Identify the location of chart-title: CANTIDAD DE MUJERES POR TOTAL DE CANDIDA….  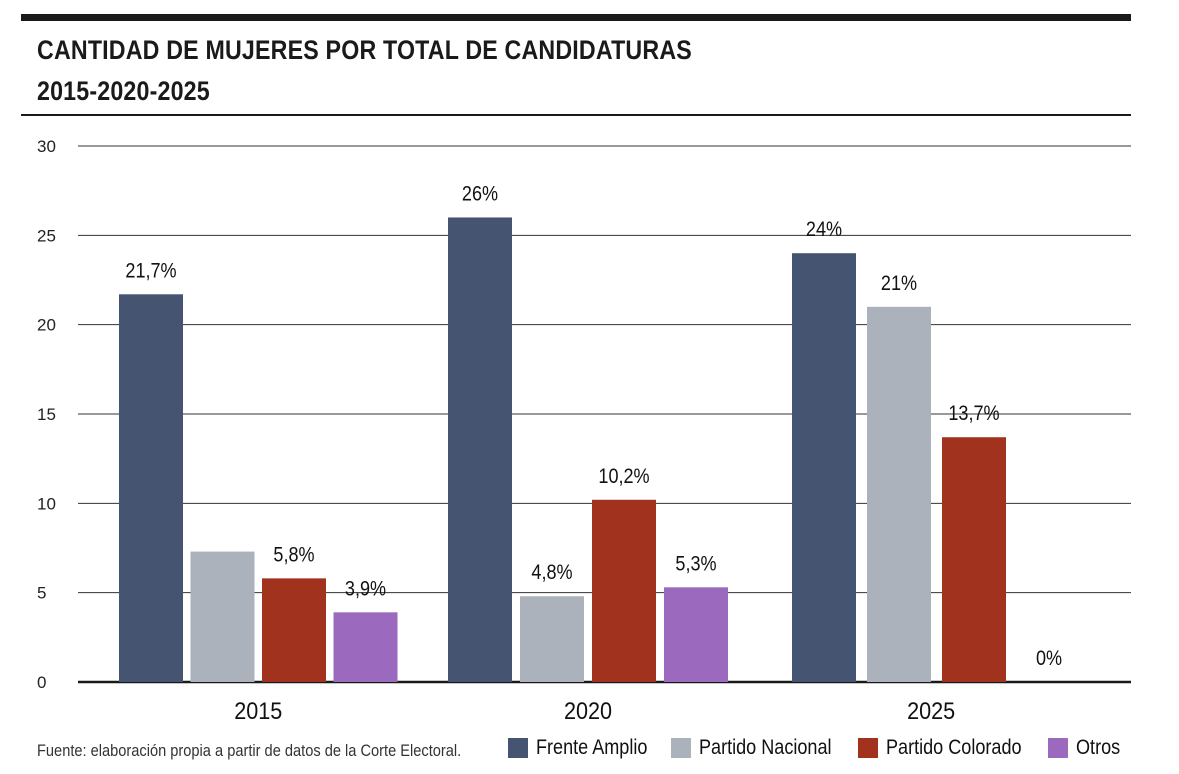
(364, 50).